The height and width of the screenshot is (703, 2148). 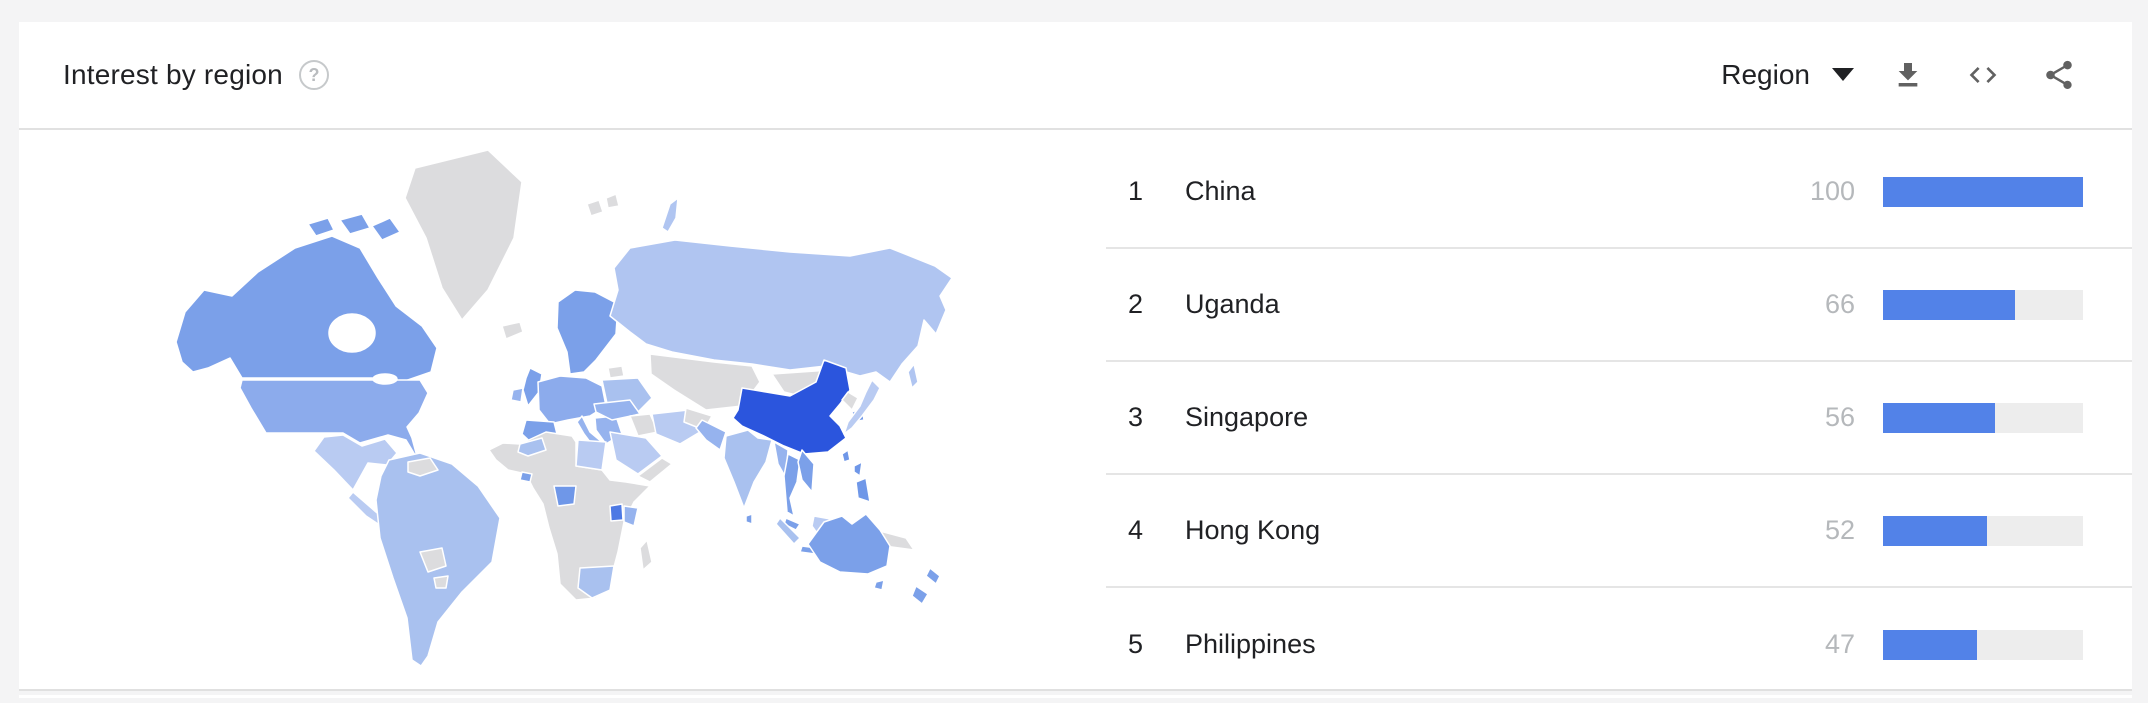 I want to click on map-region-morocco, so click(x=532, y=447).